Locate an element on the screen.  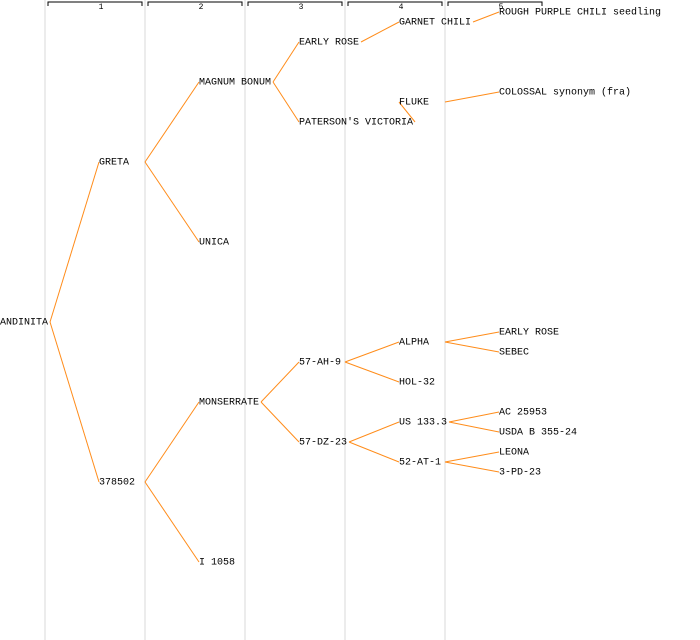
node-label: MAGNUM BONUM is located at coordinates (235, 83).